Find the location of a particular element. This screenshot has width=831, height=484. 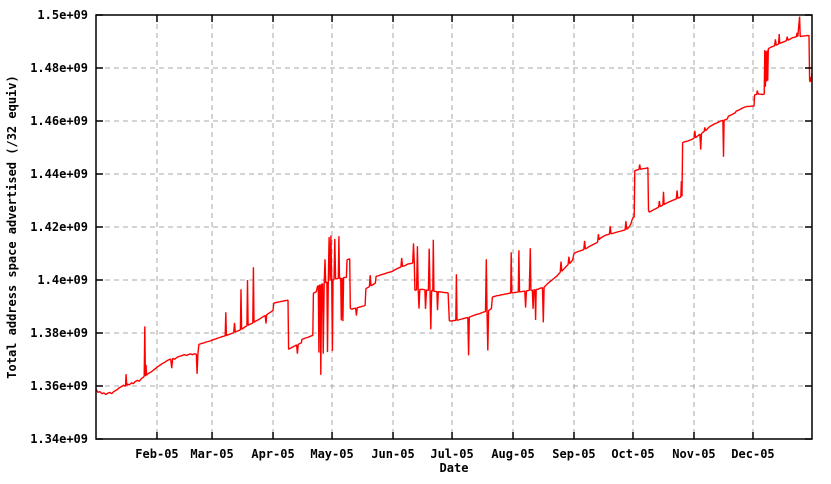

y-tick-label: 1.36e+09 is located at coordinates (59, 386).